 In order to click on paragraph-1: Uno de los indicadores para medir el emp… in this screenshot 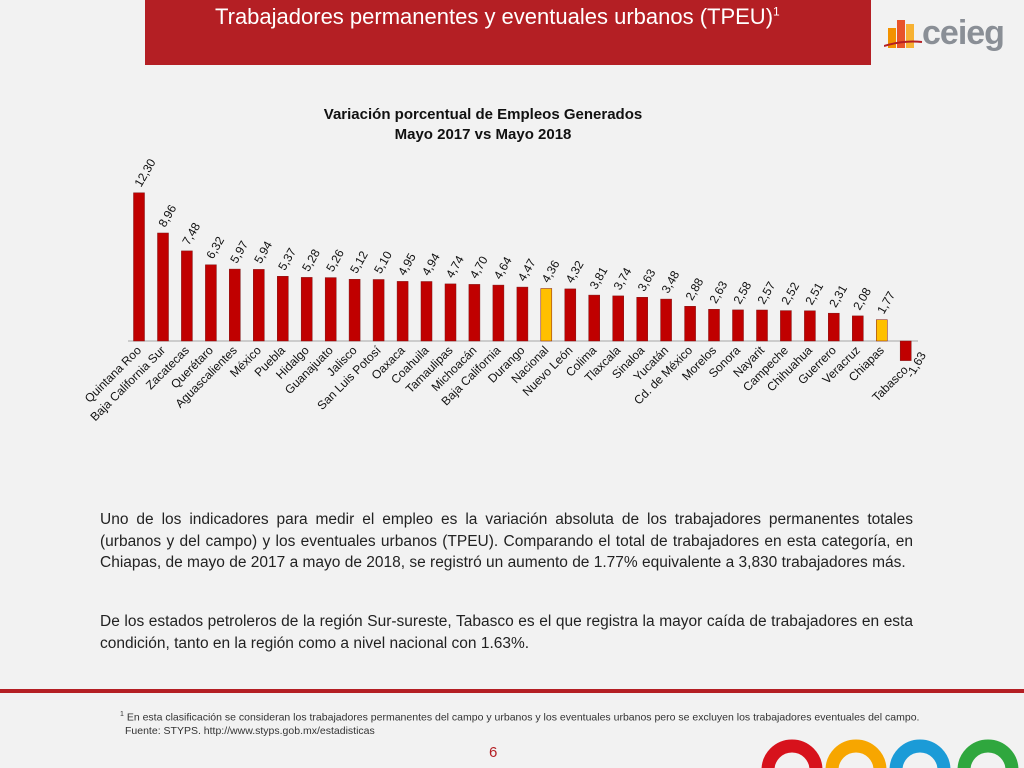, I will do `click(506, 541)`.